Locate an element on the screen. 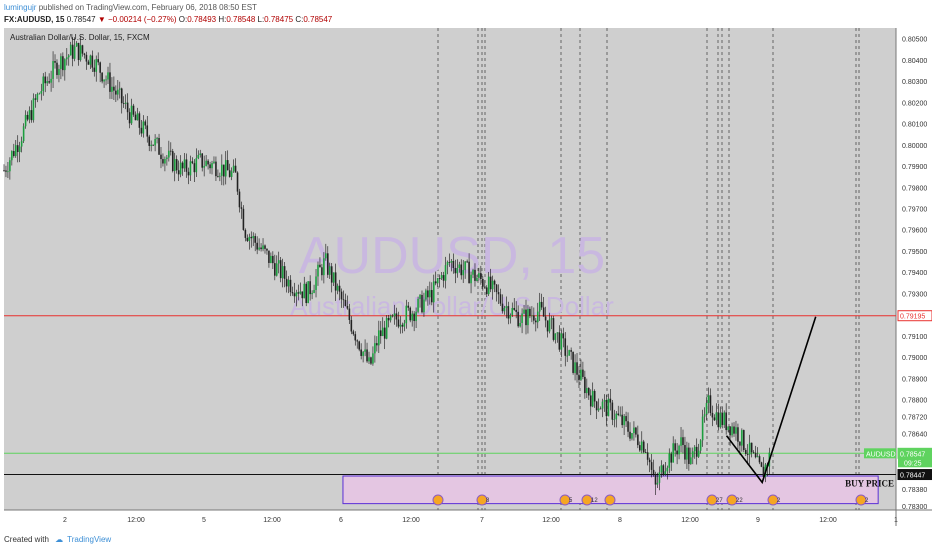  x-tick-label: 6 is located at coordinates (341, 520).